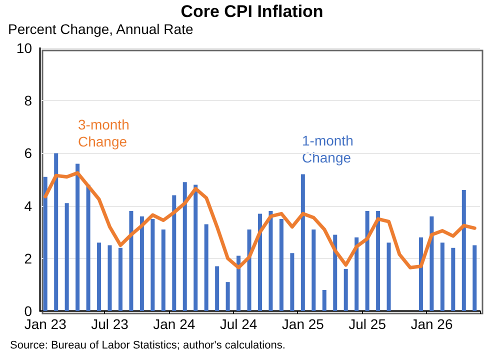  What do you see at coordinates (104, 133) in the screenshot?
I see `series-label: 3-month Change` at bounding box center [104, 133].